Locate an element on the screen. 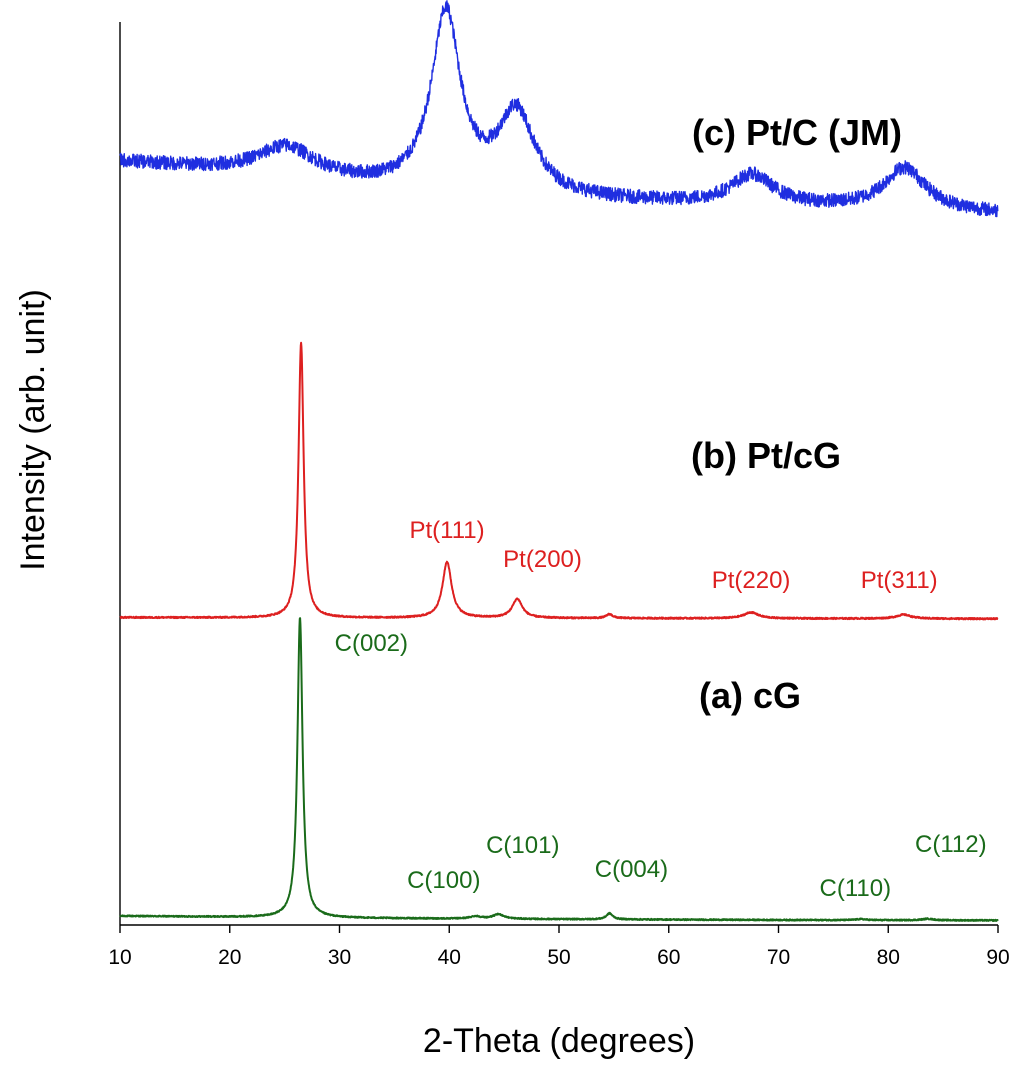 This screenshot has height=1073, width=1024. peak-label-pt-200: Pt(200) is located at coordinates (542, 559).